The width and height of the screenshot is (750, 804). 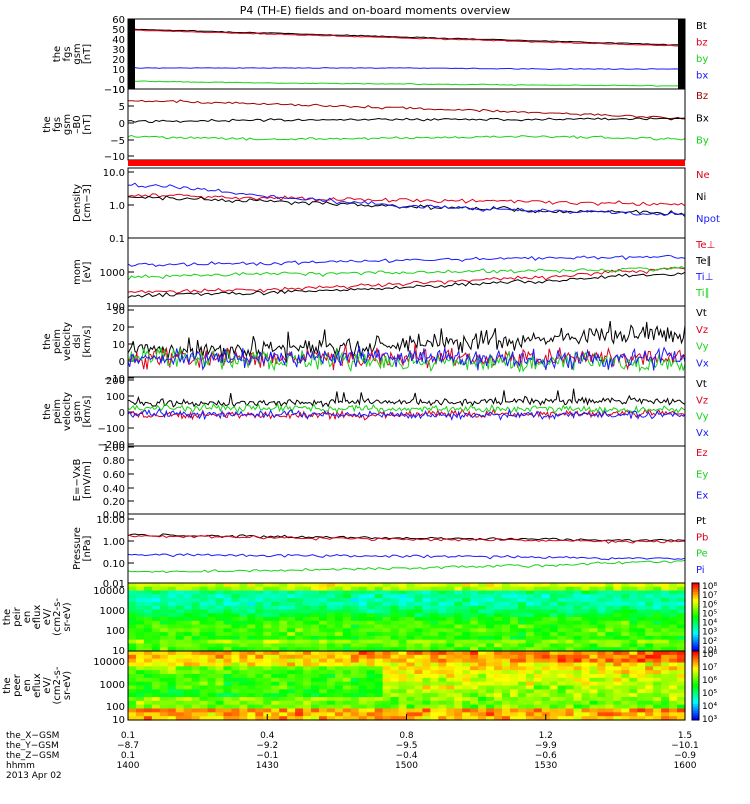 What do you see at coordinates (47, 685) in the screenshot?
I see `panel-10-ylabel: eV/` at bounding box center [47, 685].